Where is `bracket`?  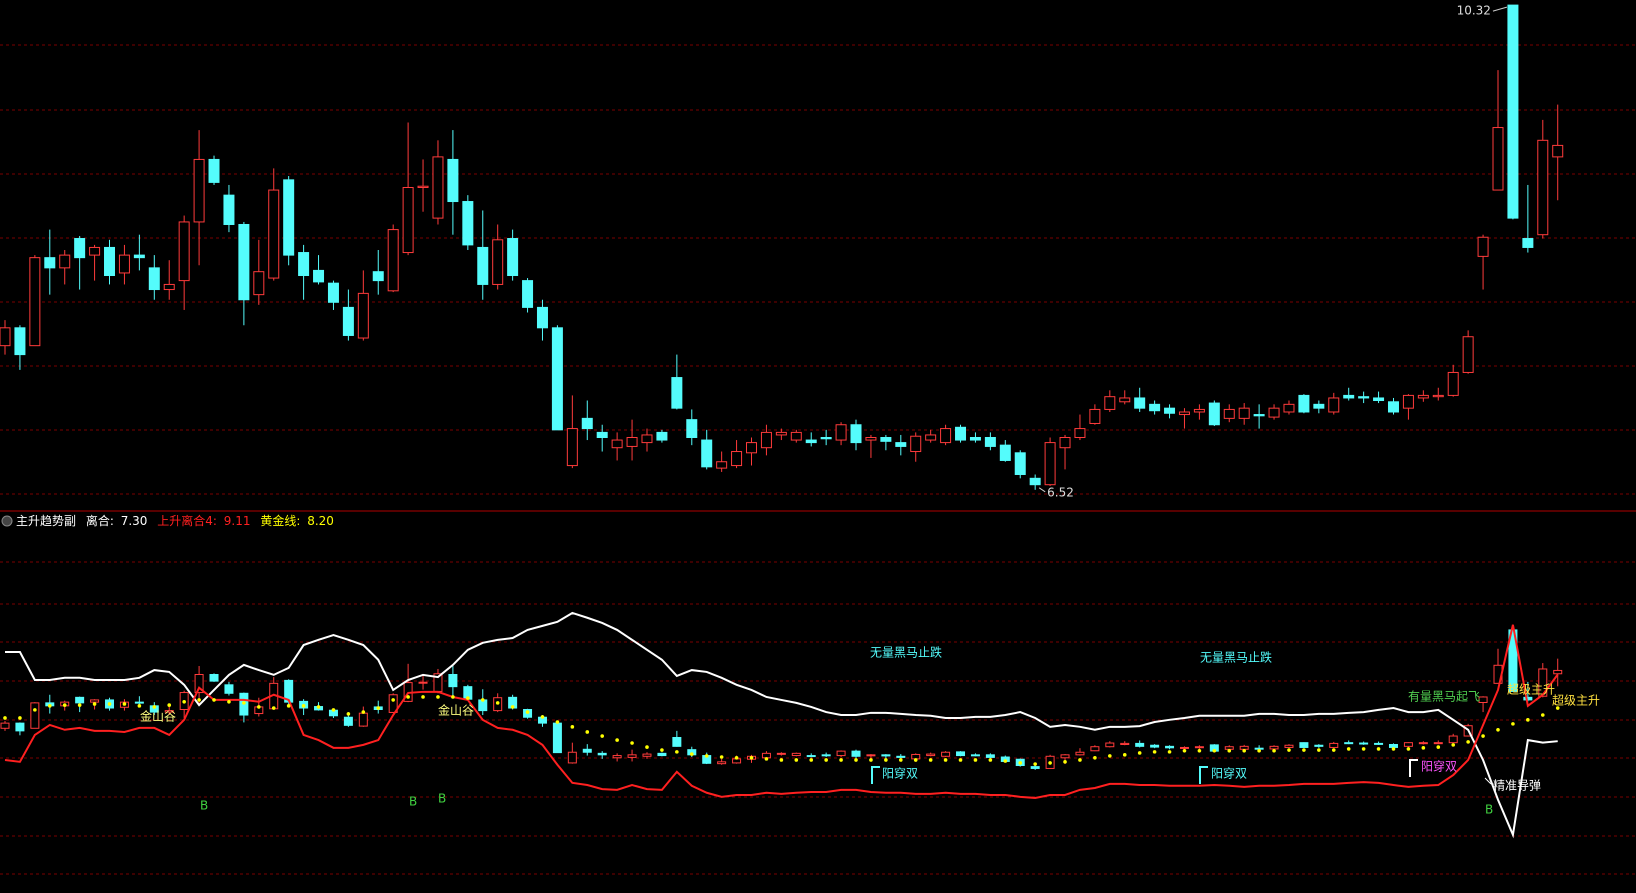
bracket is located at coordinates (1203, 775).